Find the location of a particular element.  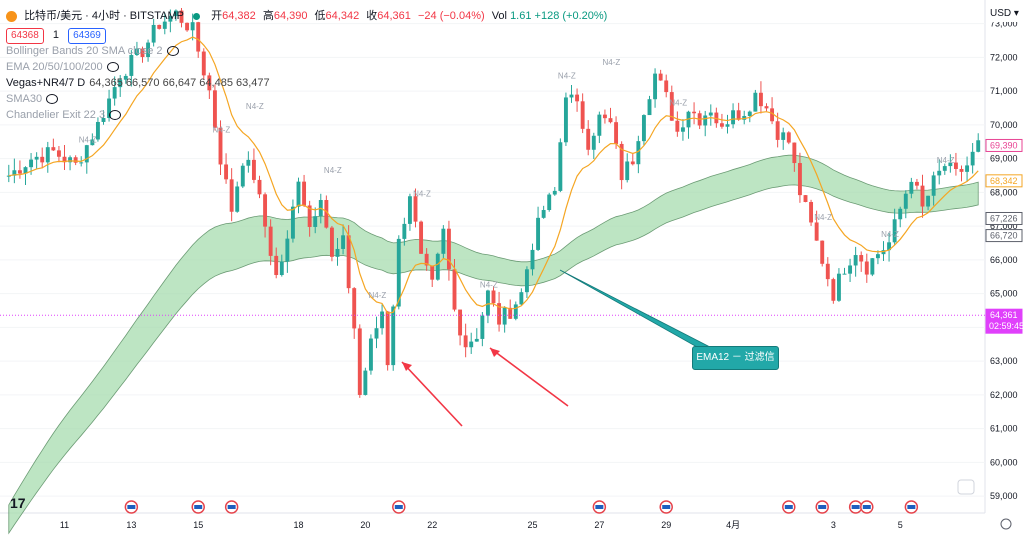

volume-value: 1.61 is located at coordinates (521, 16).